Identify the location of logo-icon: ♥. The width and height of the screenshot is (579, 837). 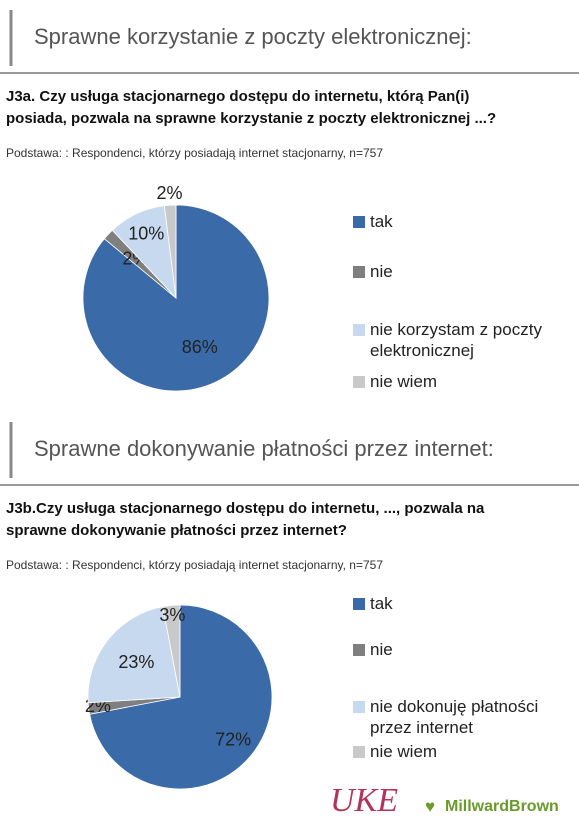
(430, 806).